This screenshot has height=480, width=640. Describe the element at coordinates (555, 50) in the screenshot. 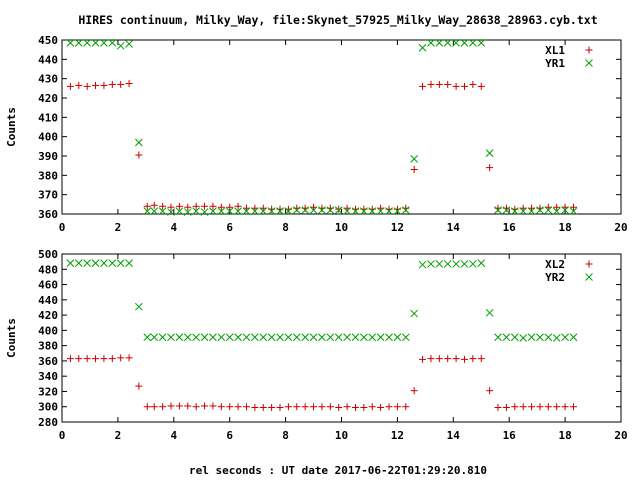

I see `legend-label-xl1: XL1` at that location.